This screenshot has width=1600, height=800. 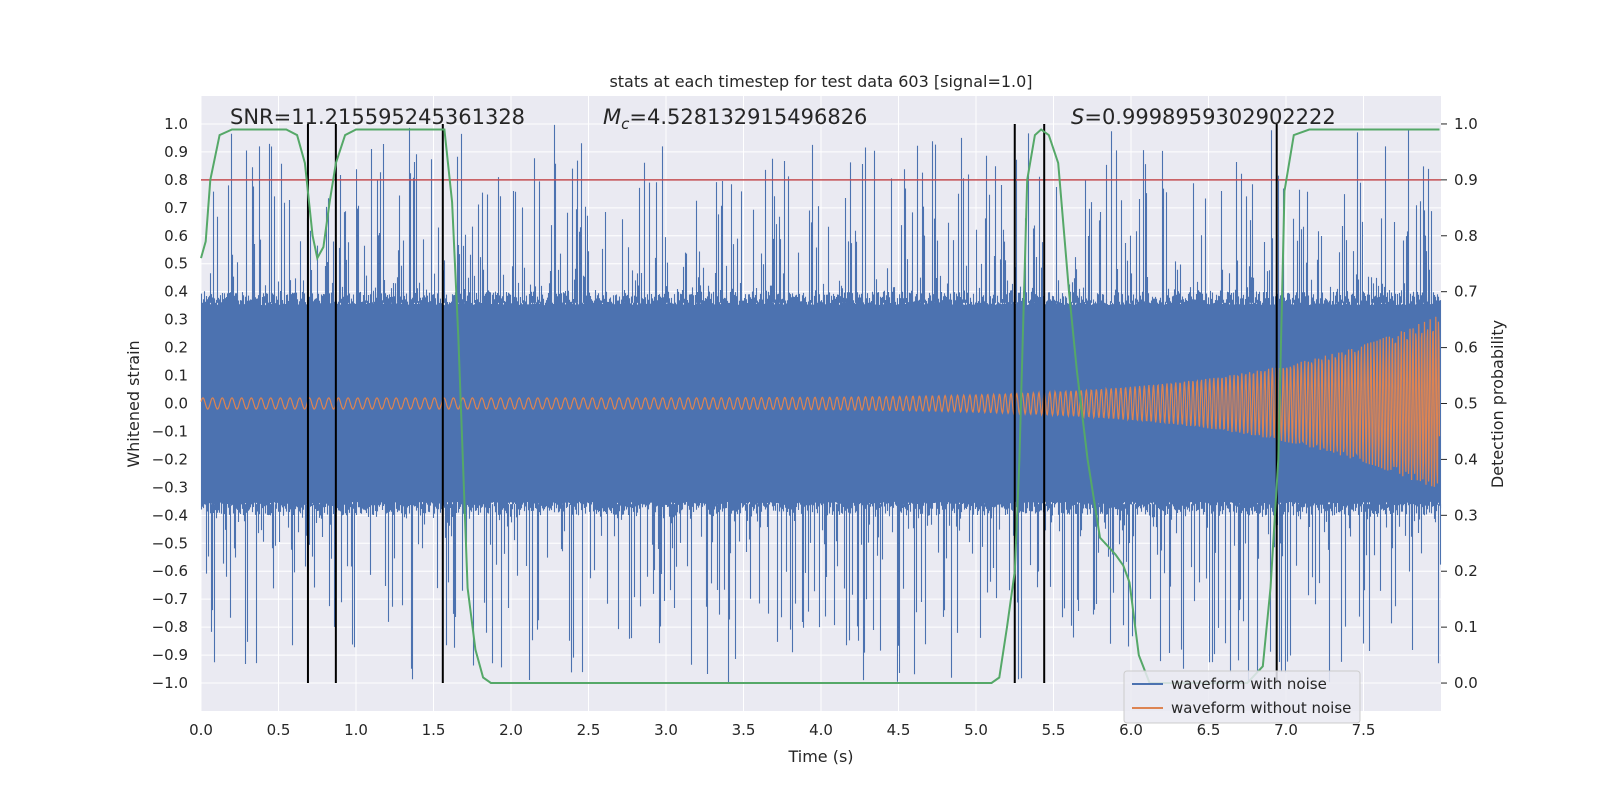 What do you see at coordinates (511, 730) in the screenshot?
I see `x-tick-label: 2.0` at bounding box center [511, 730].